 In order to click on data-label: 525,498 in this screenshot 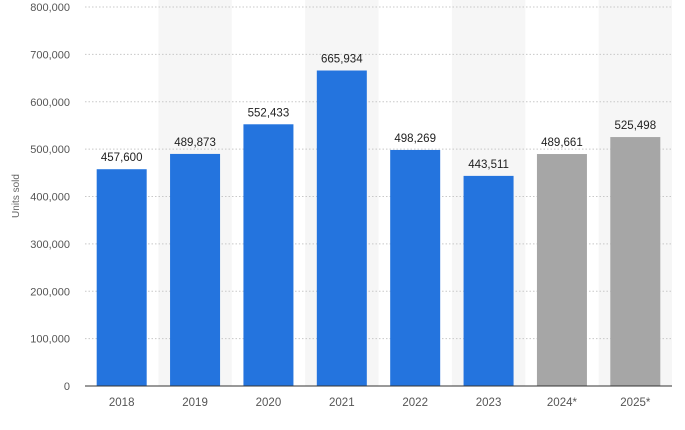, I will do `click(636, 126)`.